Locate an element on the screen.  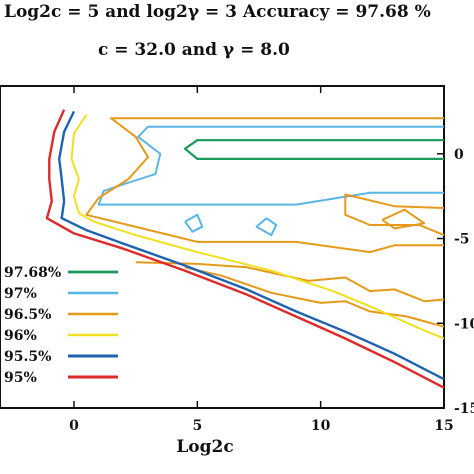
y-tick-label: -10 is located at coordinates (464, 324).